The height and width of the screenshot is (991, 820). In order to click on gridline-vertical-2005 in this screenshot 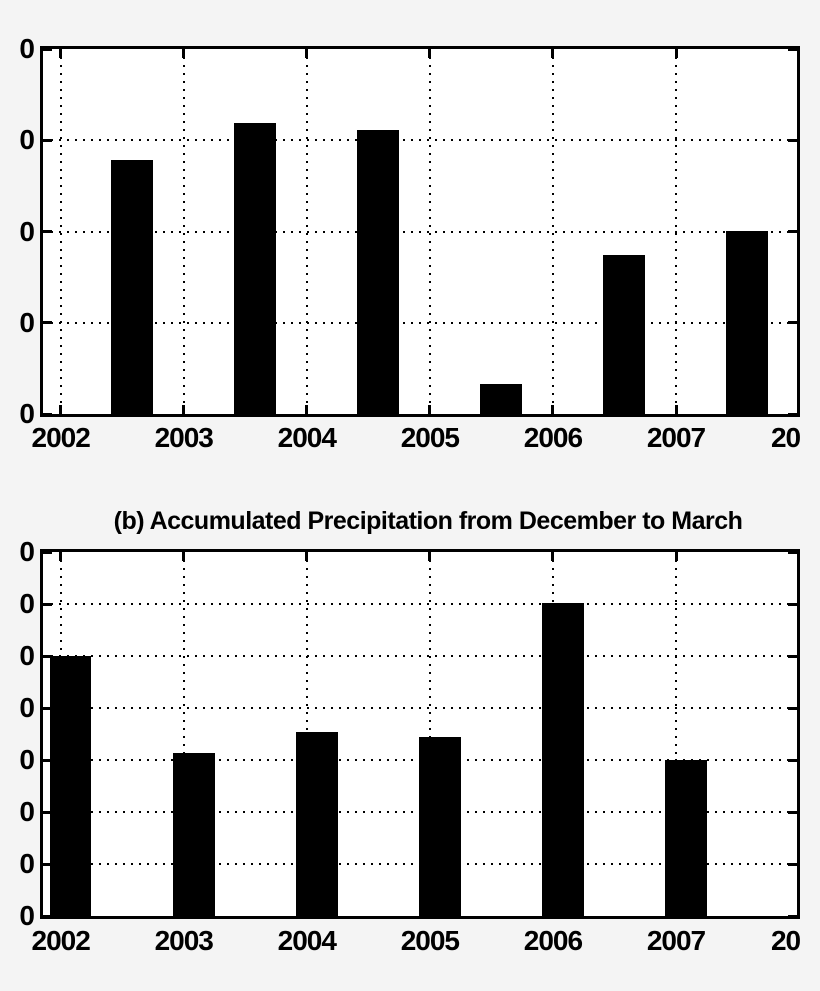, I will do `click(429, 734)`.